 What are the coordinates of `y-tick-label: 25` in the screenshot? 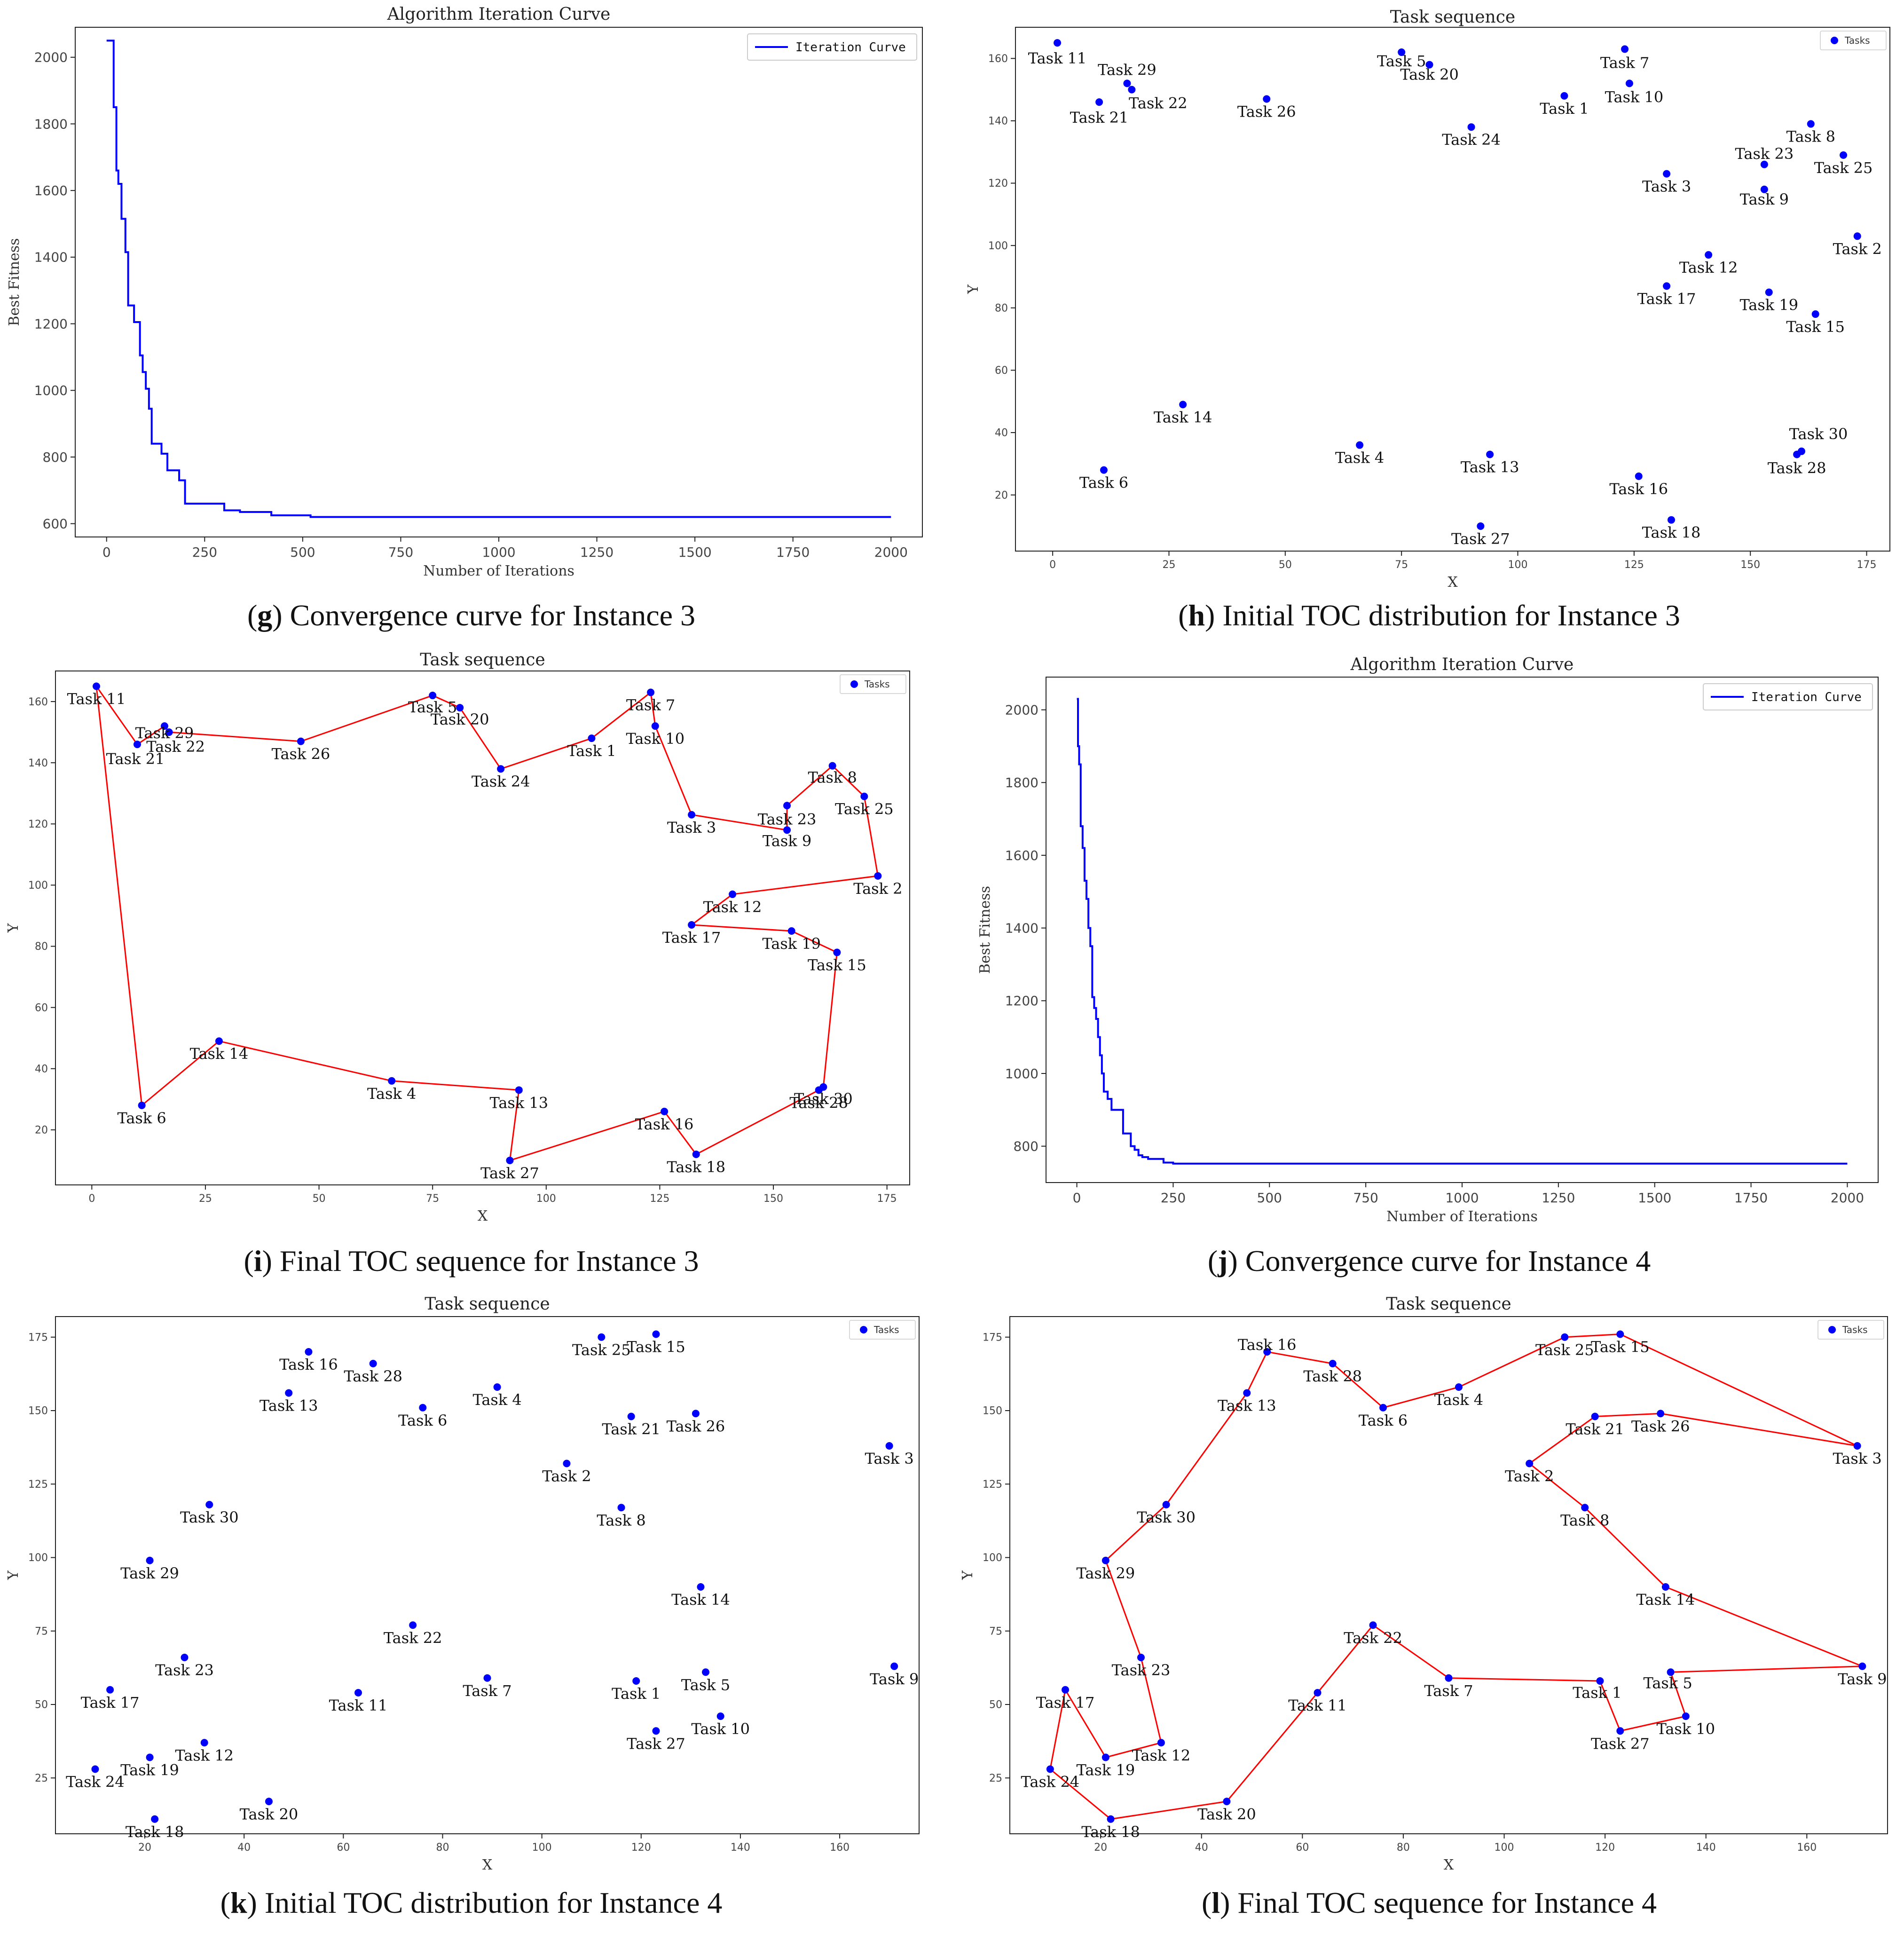 It's located at (41, 1778).